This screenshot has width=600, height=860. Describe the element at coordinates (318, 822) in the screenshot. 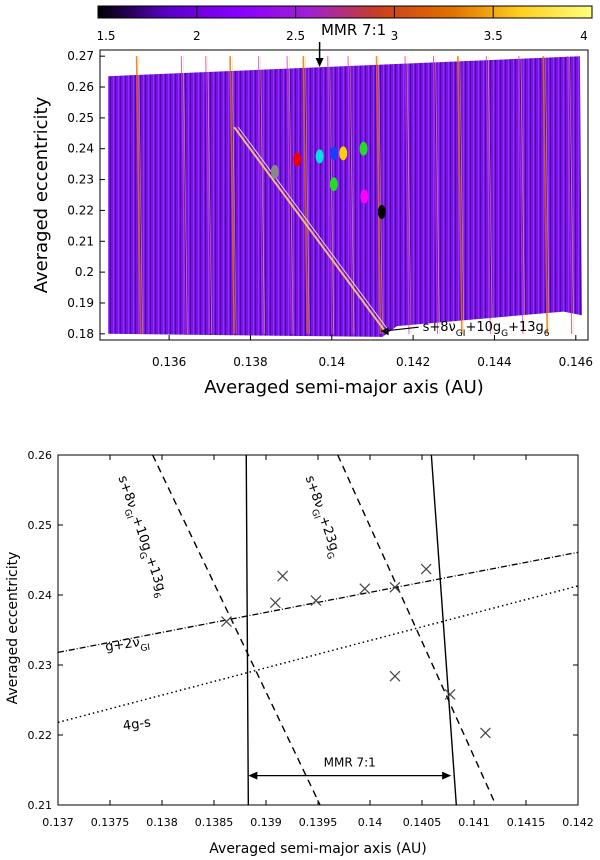

I see `x-tick-label: 0.1395` at that location.